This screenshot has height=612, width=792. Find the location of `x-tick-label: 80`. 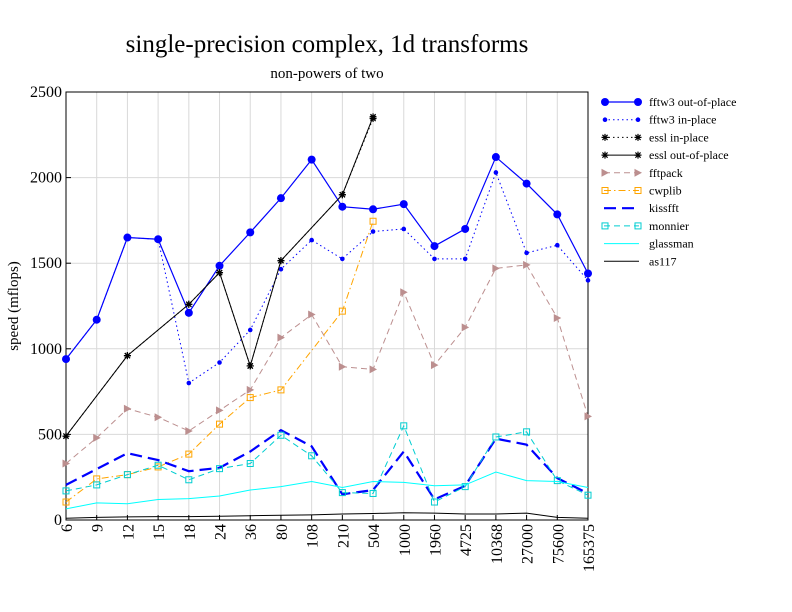

x-tick-label: 80 is located at coordinates (282, 532).